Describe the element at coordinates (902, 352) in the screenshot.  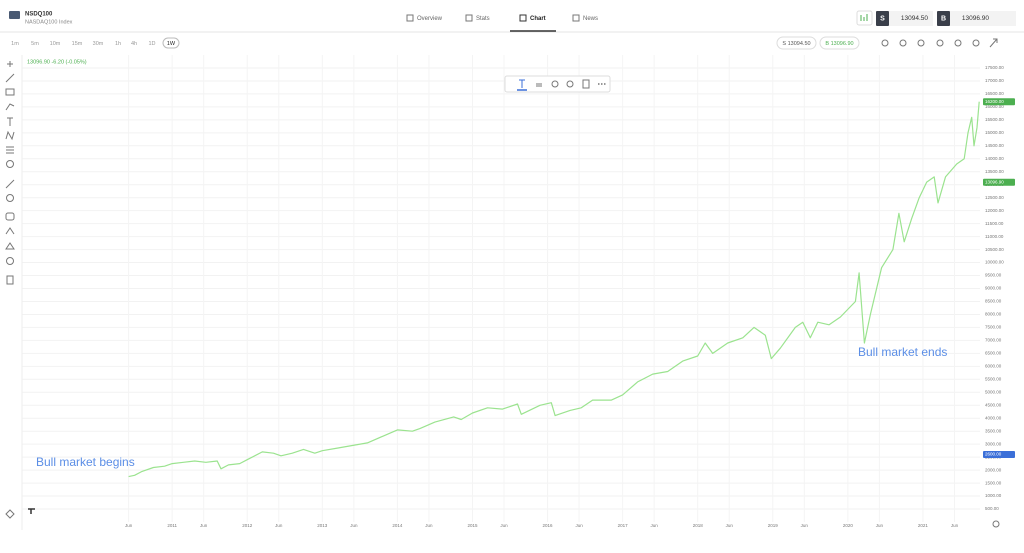
I see `annotation: Bull market ends` at that location.